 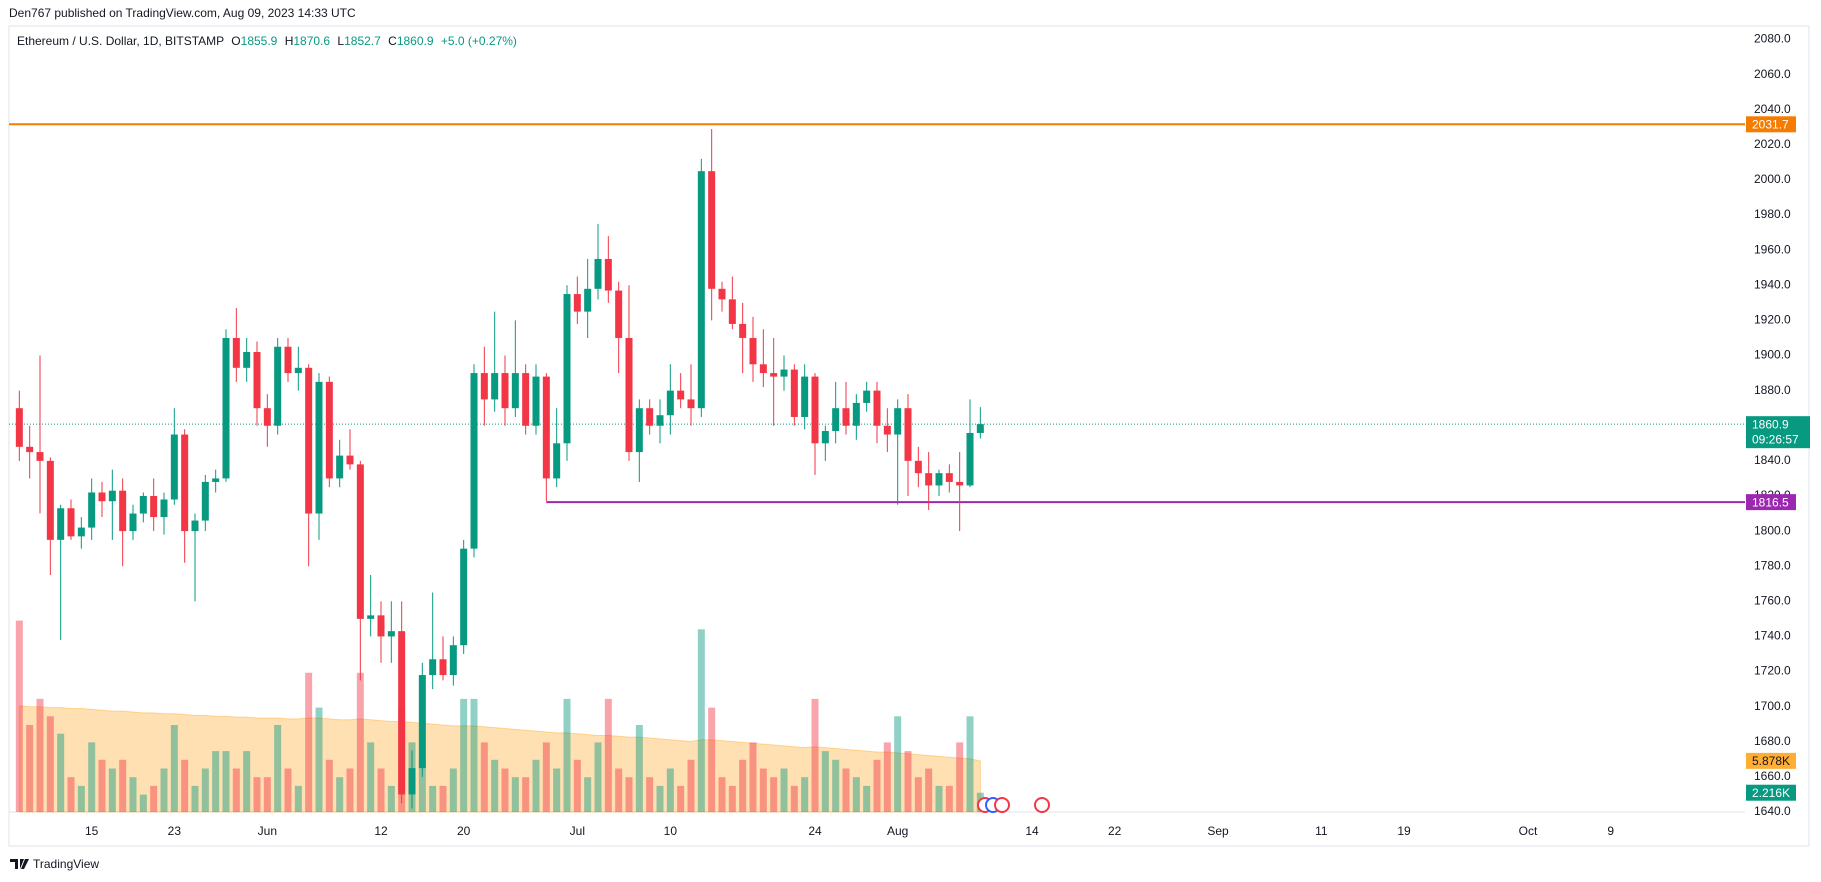 What do you see at coordinates (1772, 144) in the screenshot?
I see `y-tick-label: 2020.0` at bounding box center [1772, 144].